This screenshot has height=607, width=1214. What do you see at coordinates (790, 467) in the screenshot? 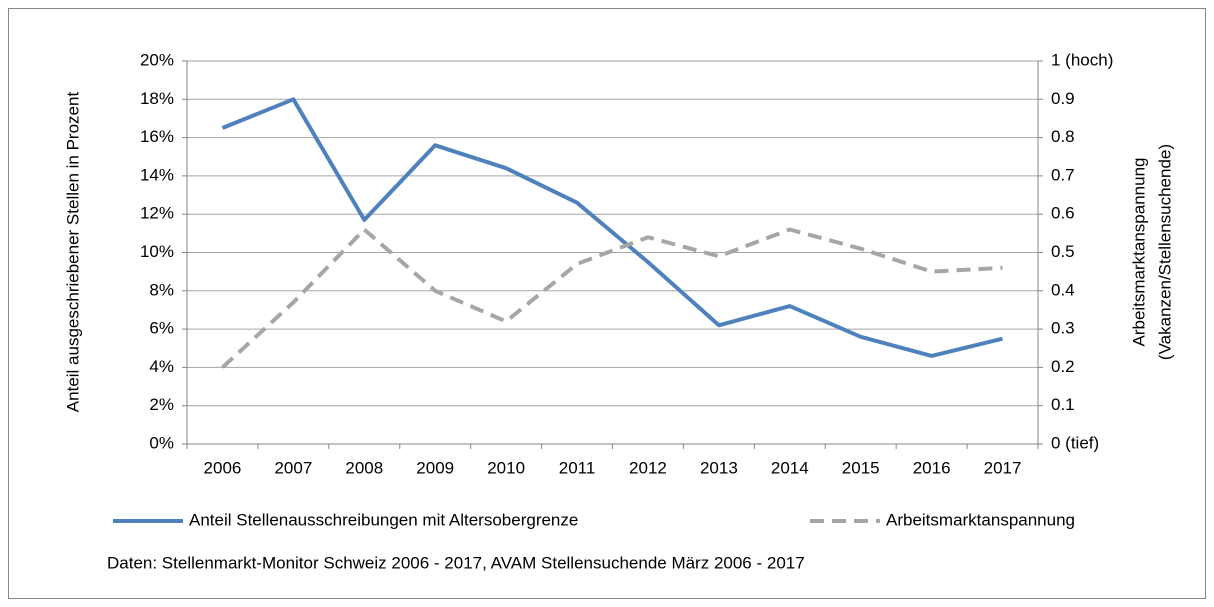
I see `x-tick-label: 2014` at bounding box center [790, 467].